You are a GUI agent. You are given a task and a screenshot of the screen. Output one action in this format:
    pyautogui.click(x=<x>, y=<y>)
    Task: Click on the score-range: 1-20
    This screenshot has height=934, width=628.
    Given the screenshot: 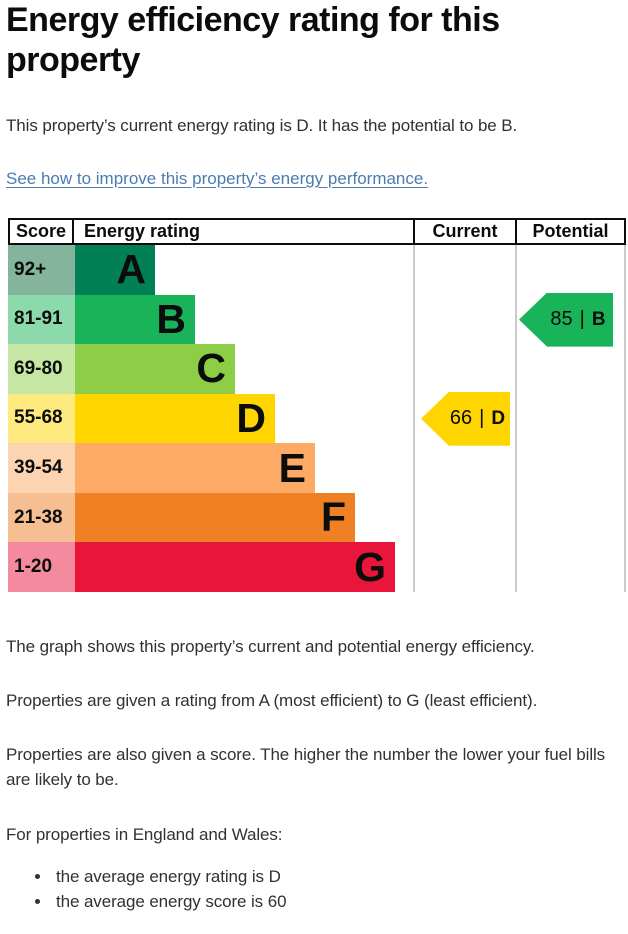 What is the action you would take?
    pyautogui.click(x=41, y=567)
    